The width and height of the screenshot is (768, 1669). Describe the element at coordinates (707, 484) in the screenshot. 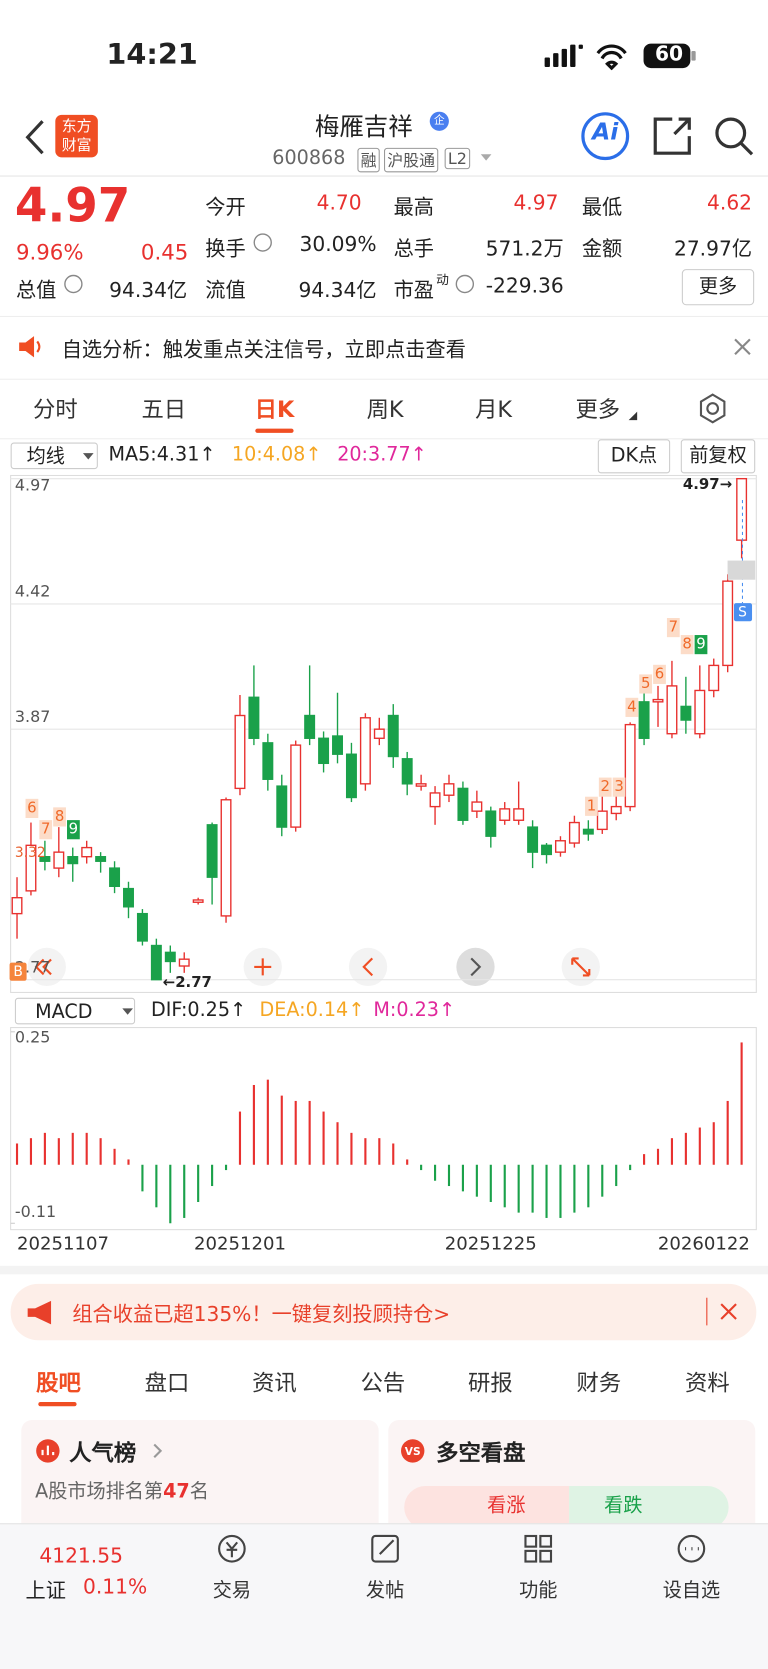

I see `high-label: 4.97→` at that location.